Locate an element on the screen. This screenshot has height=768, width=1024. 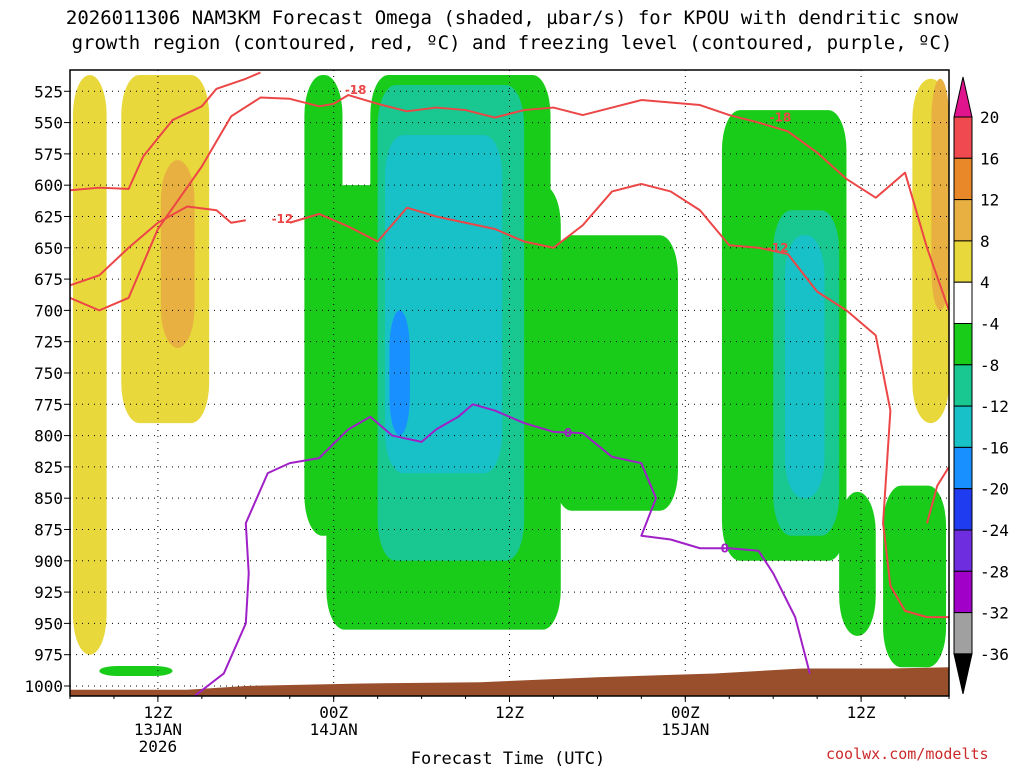
y-tick-label-725: 725 is located at coordinates (48, 342).